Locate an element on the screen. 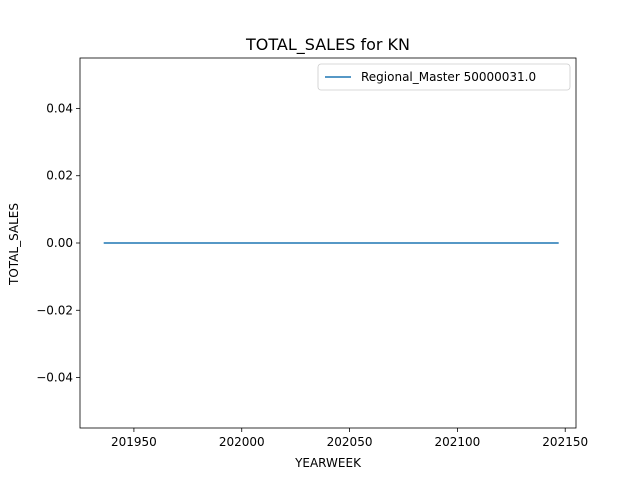  x-tick-label: 202000 is located at coordinates (242, 442).